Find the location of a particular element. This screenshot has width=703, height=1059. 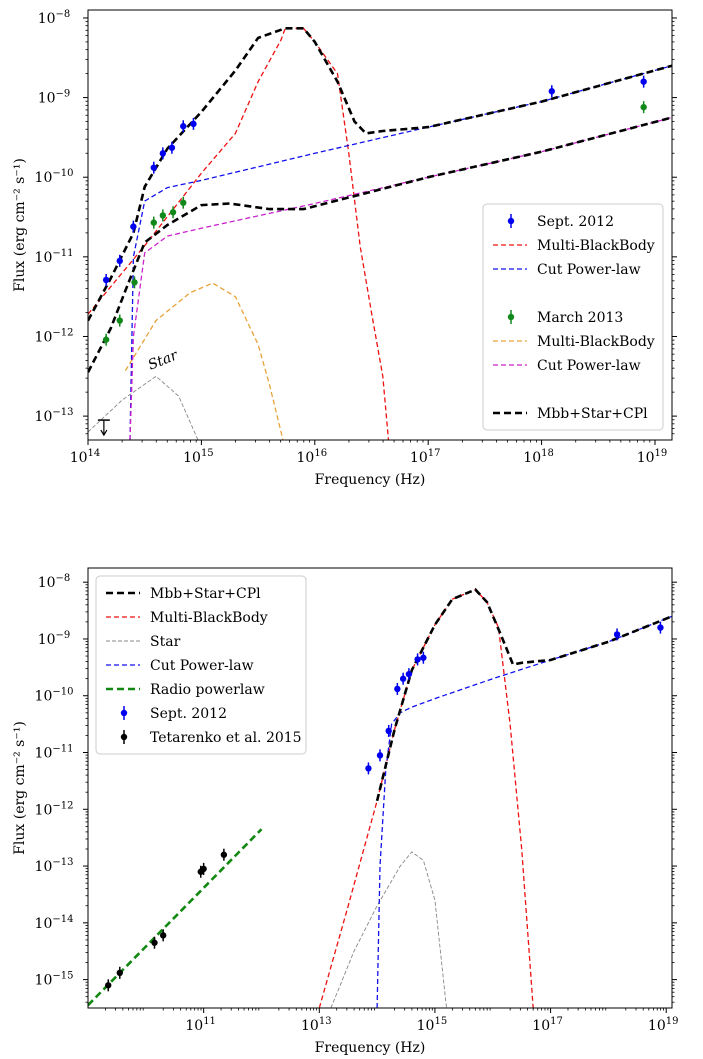

legend-label: Radio powerlaw is located at coordinates (207, 690).